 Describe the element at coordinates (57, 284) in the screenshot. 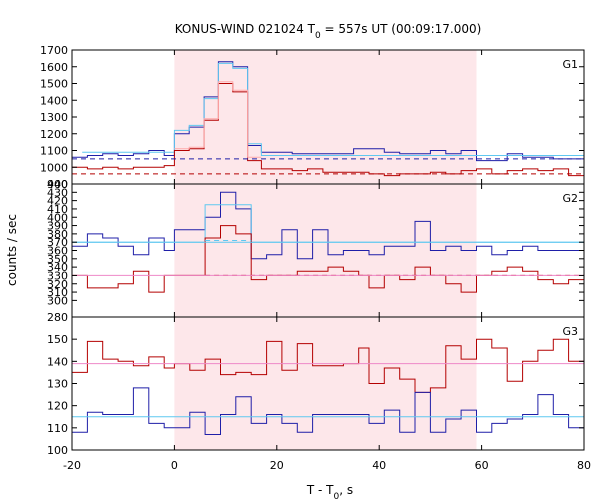

I see `g2-y-tick-label: 320` at that location.